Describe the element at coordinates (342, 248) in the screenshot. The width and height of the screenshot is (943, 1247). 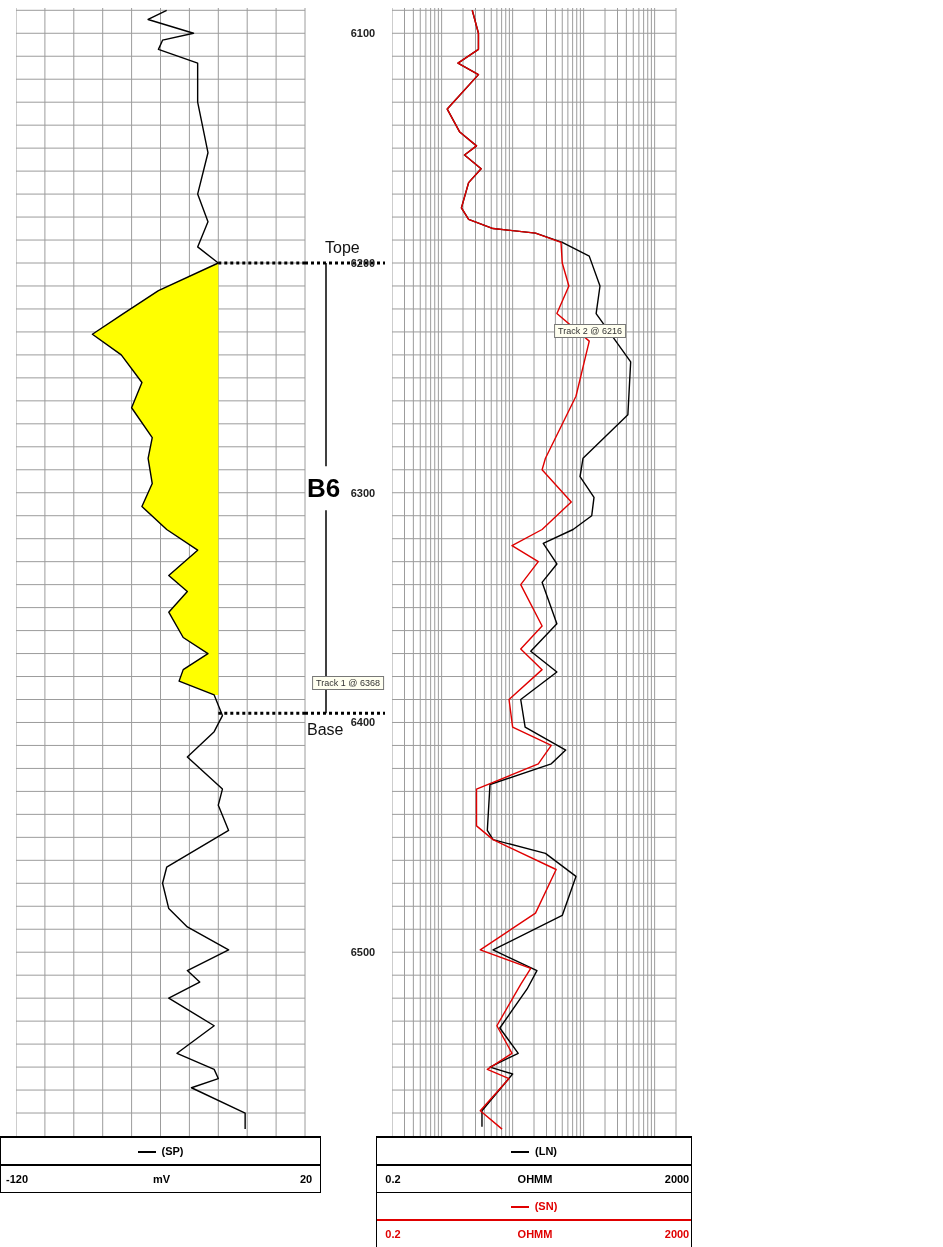
I see `ref-line-label: Tope` at that location.